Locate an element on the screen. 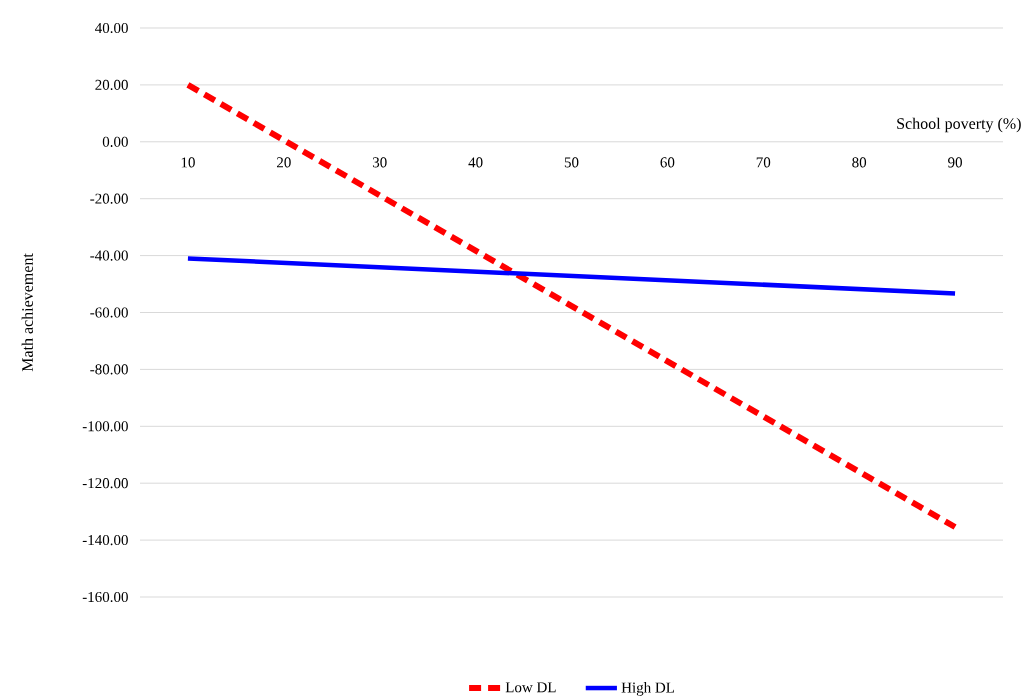 The image size is (1028, 696). y-tick-label: -60.00 is located at coordinates (109, 312).